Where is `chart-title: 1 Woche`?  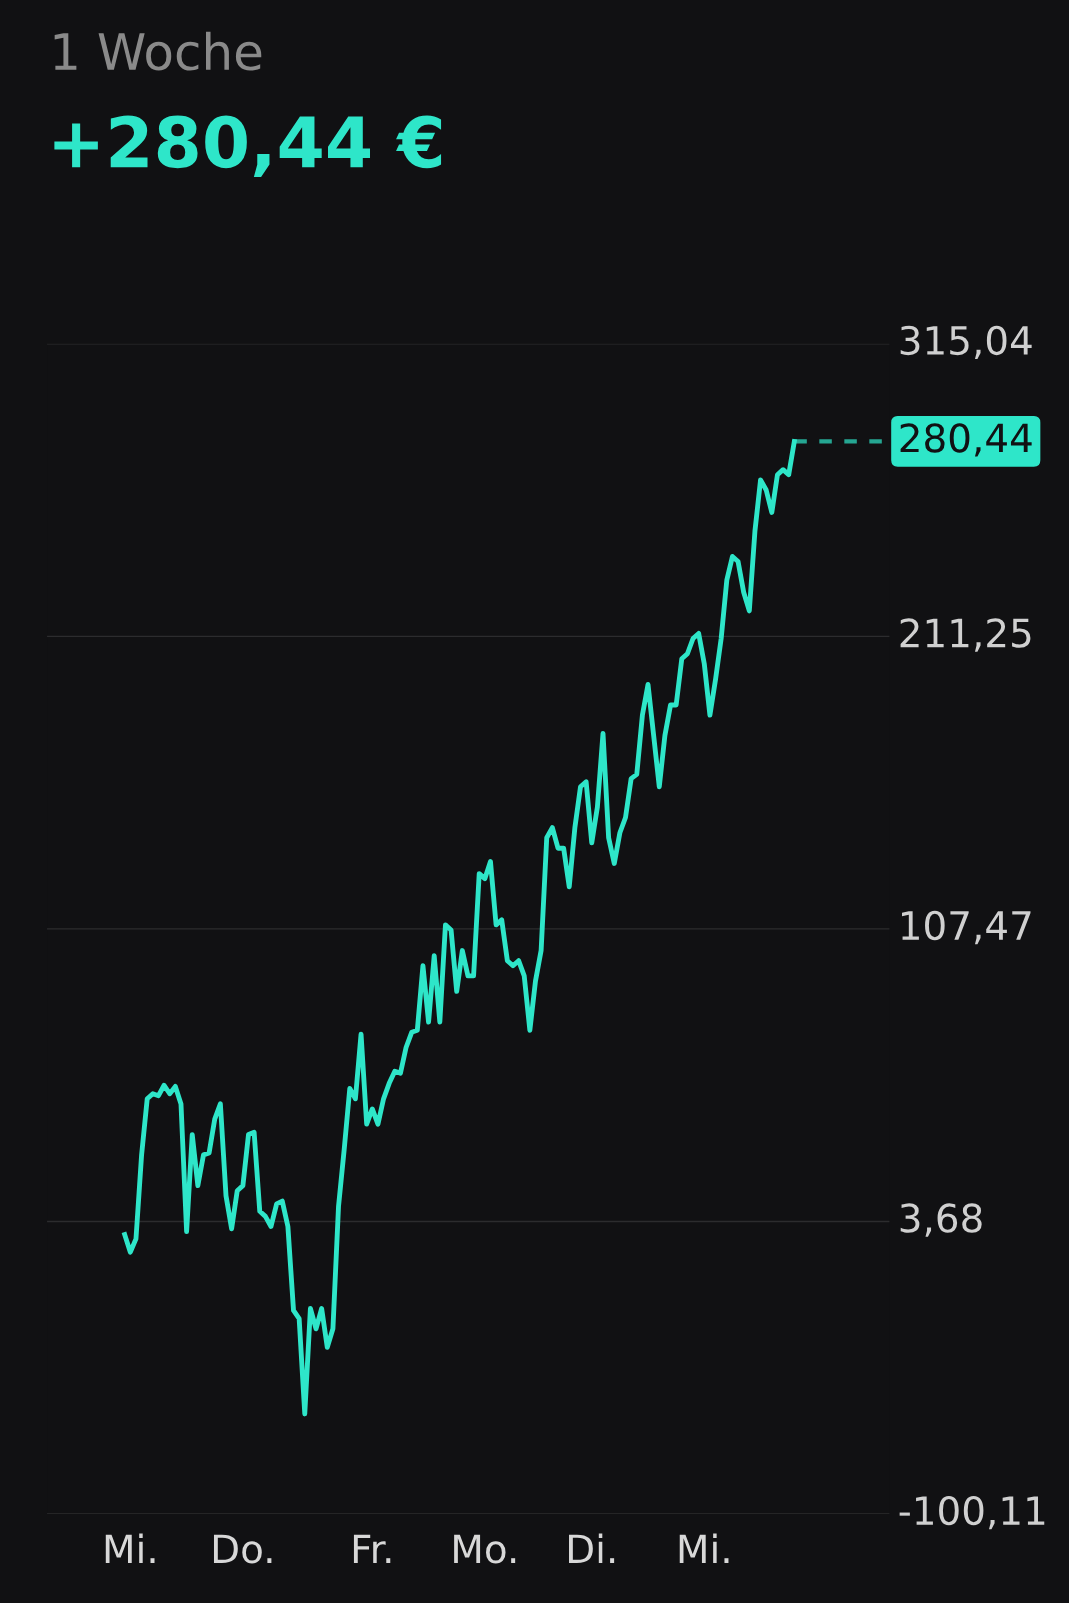 chart-title: 1 Woche is located at coordinates (158, 51).